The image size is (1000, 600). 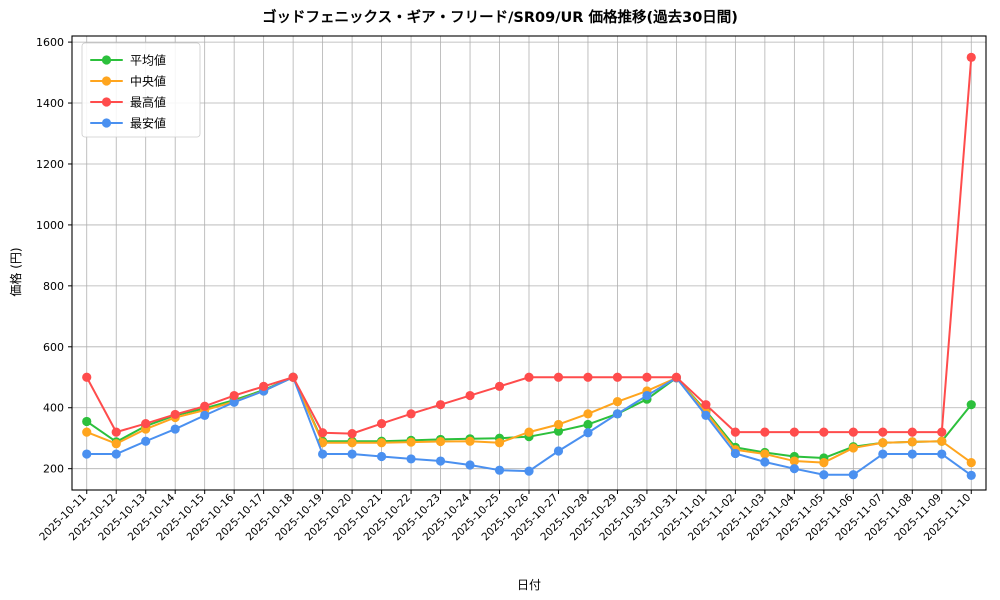 I want to click on y-tick-label: 200, so click(x=53, y=469).